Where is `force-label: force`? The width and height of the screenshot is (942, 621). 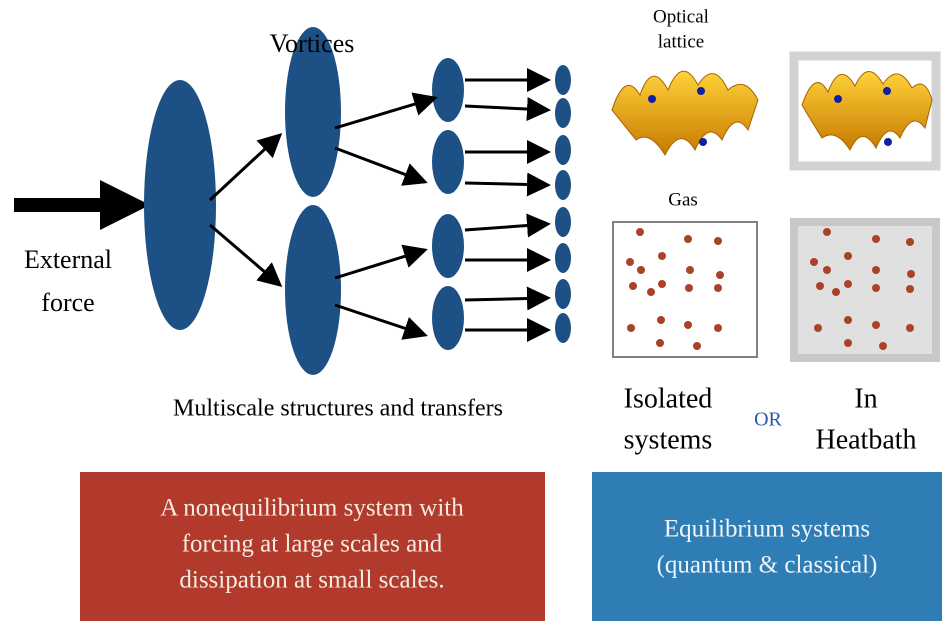 force-label: force is located at coordinates (67, 302).